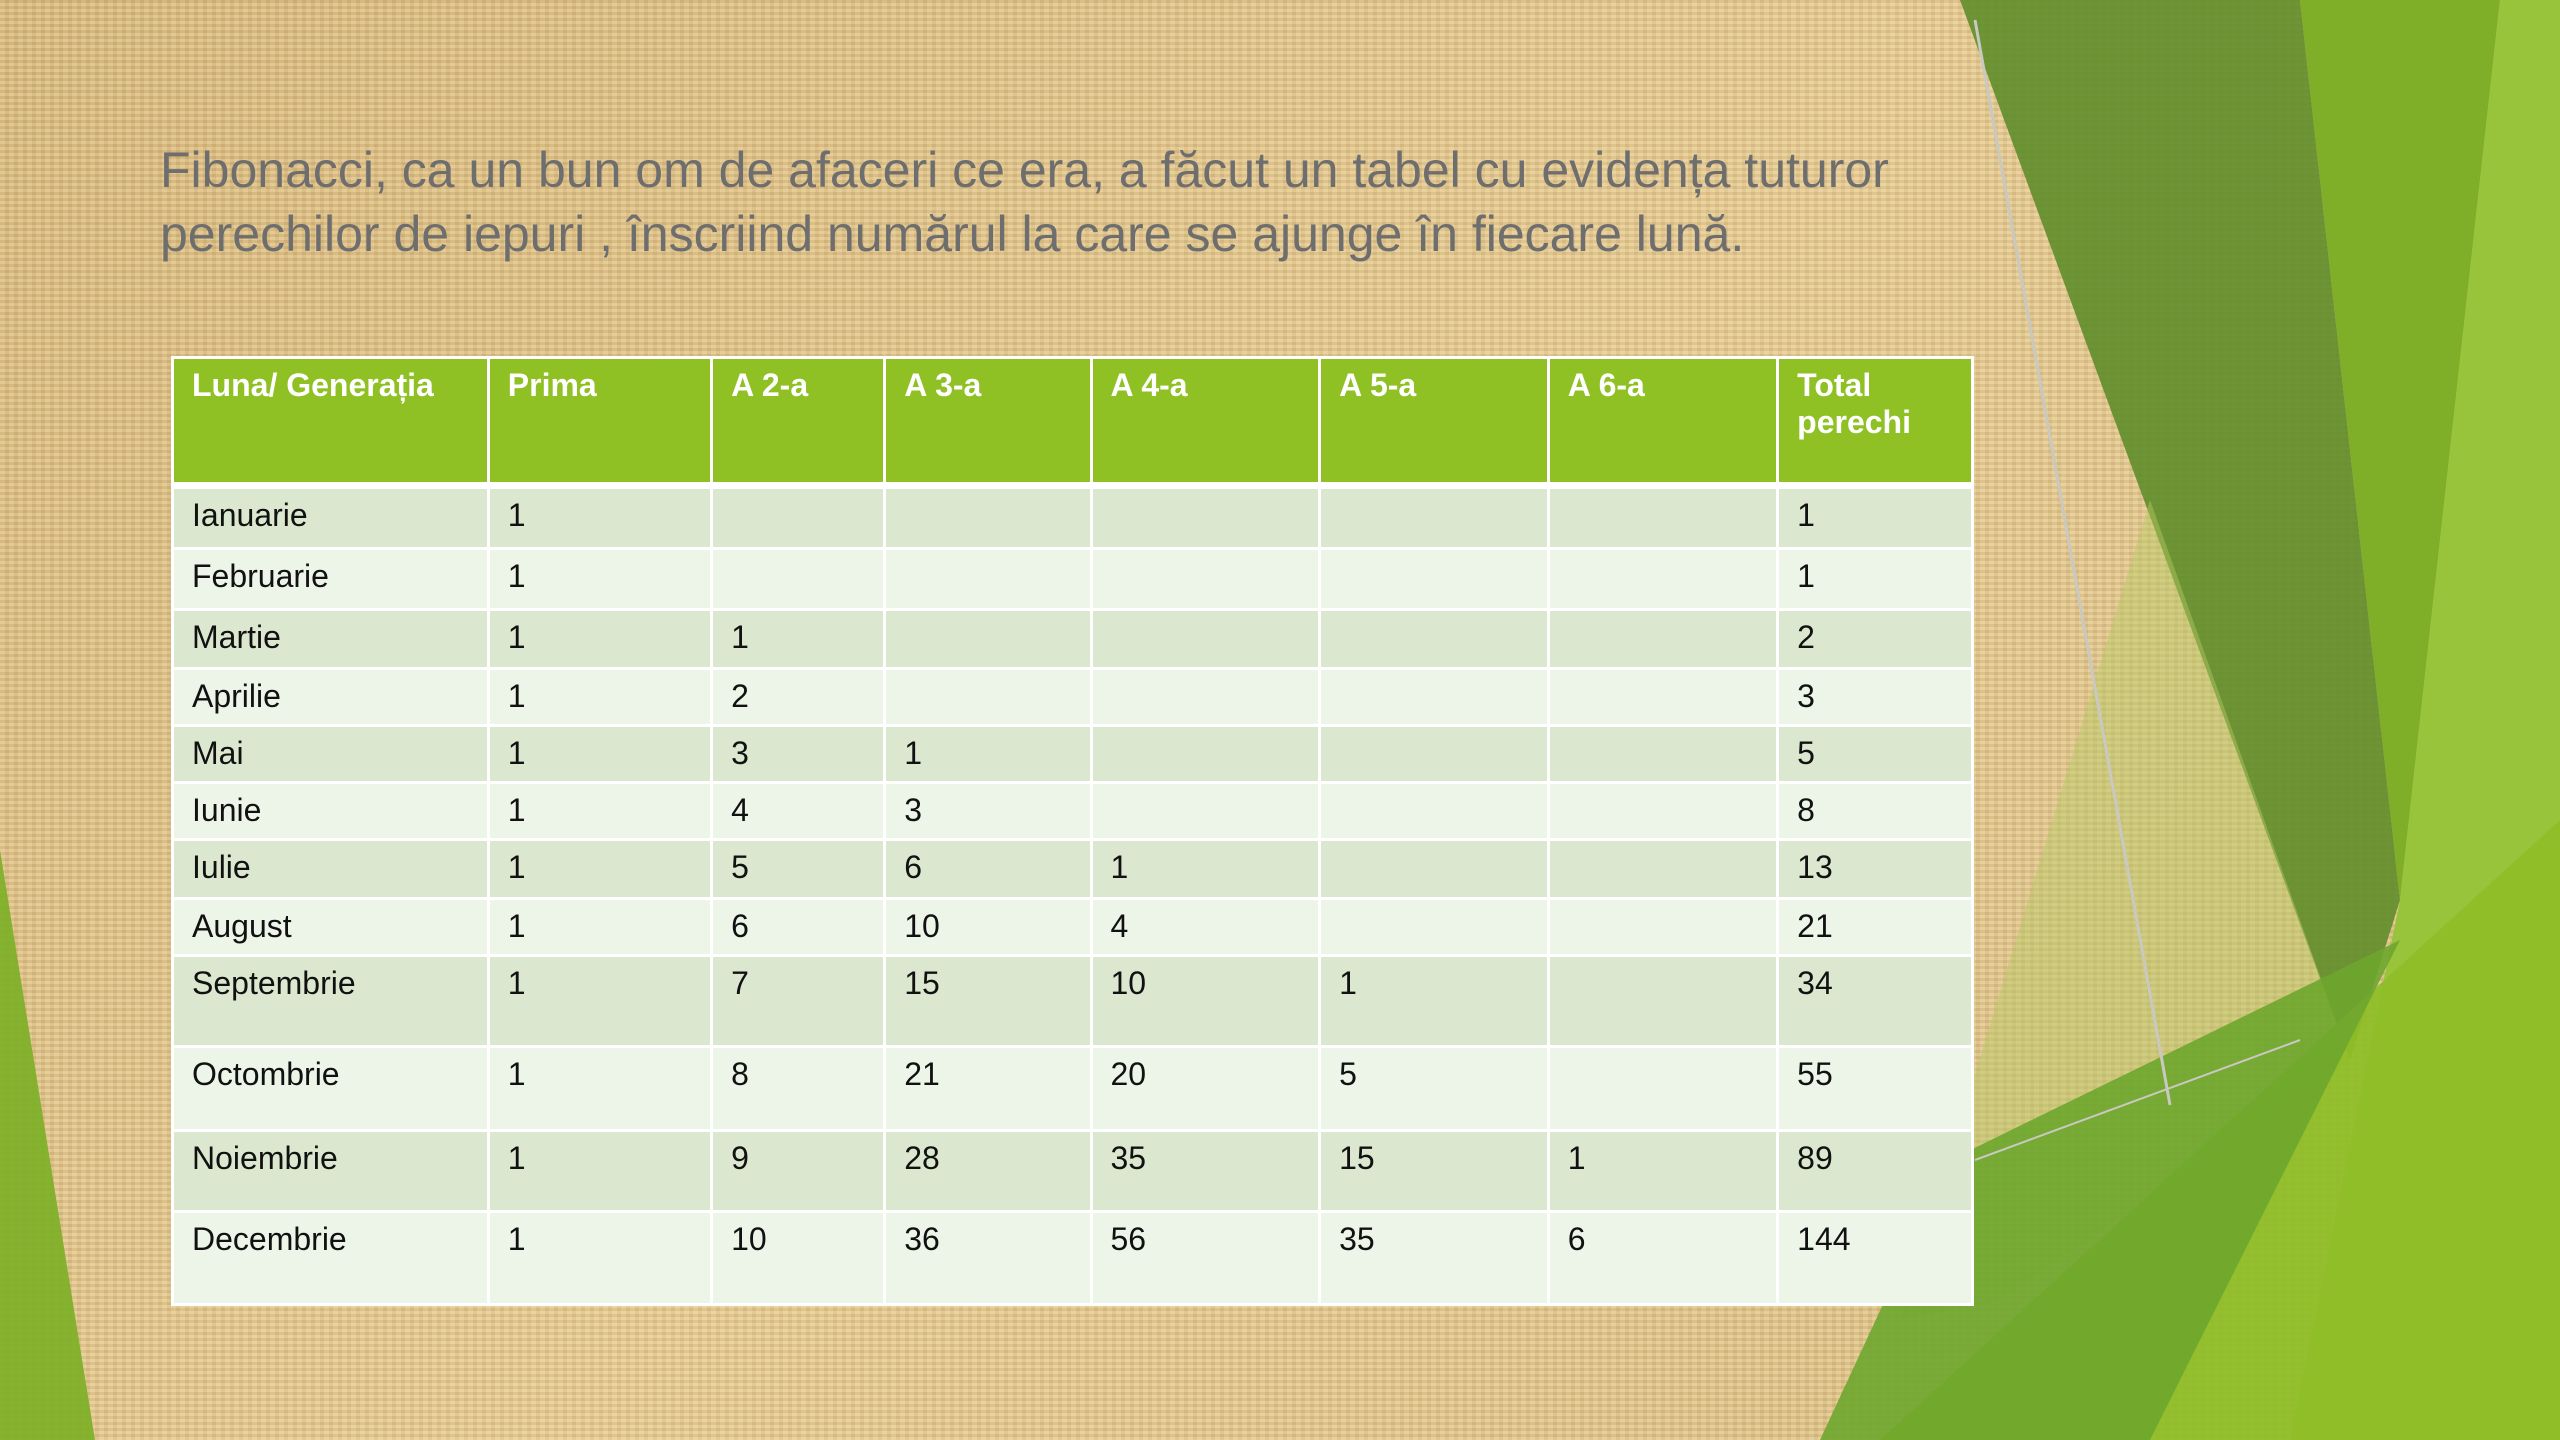 Image resolution: width=2560 pixels, height=1440 pixels. I want to click on table-cell: 56, so click(1205, 1258).